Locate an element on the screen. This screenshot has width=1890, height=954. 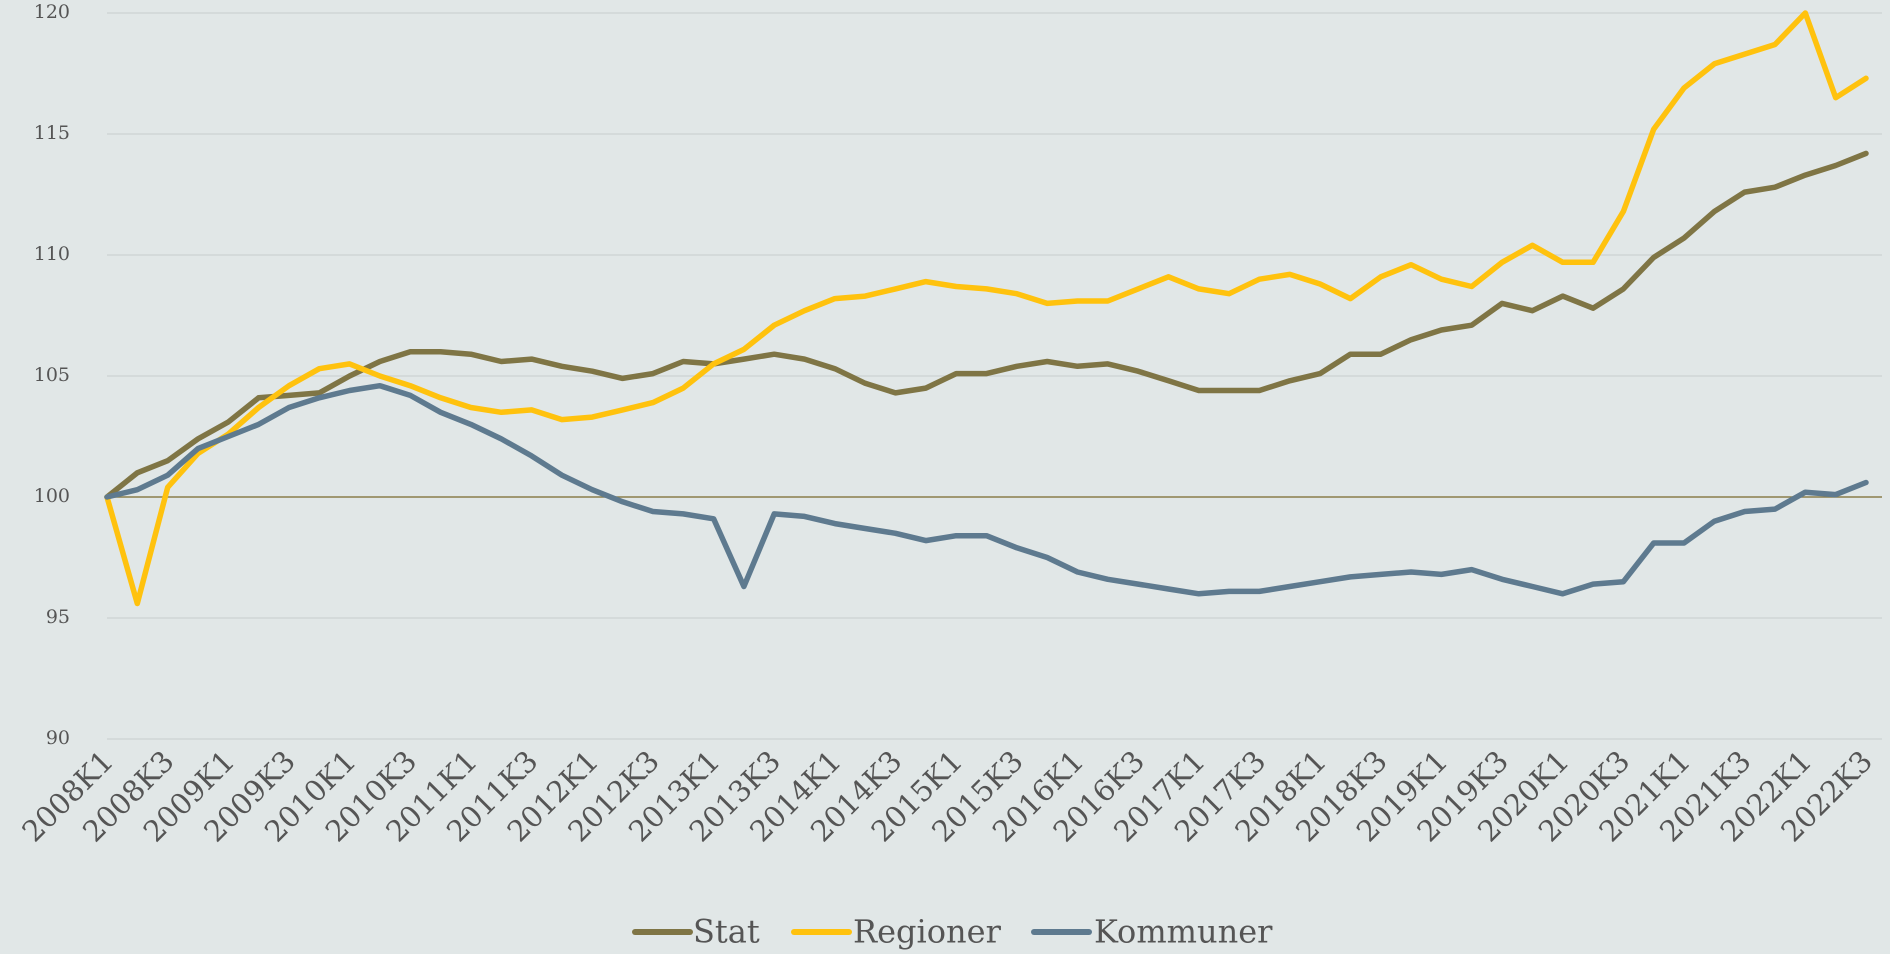
y-tick-label: 115 is located at coordinates (52, 133).